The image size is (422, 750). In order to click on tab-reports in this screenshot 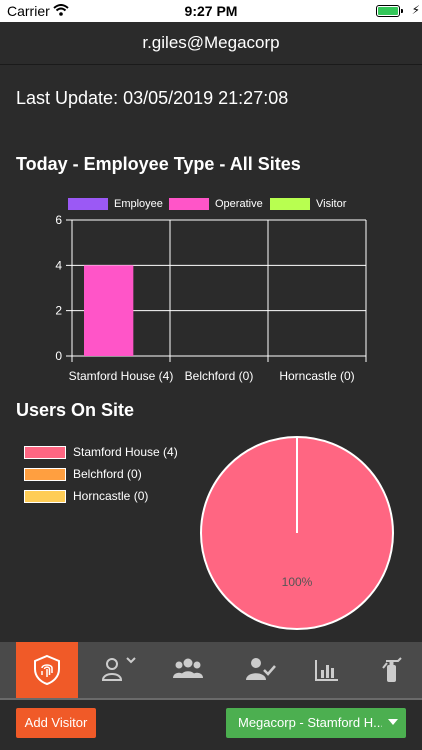, I will do `click(327, 670)`.